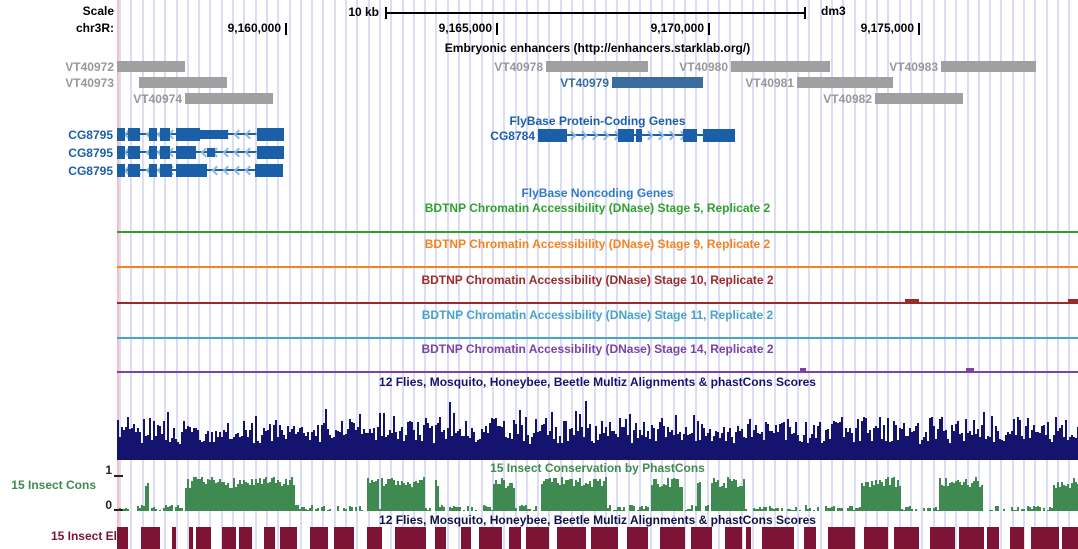 The height and width of the screenshot is (549, 1078). Describe the element at coordinates (919, 98) in the screenshot. I see `enhancer-box-VT40982` at that location.